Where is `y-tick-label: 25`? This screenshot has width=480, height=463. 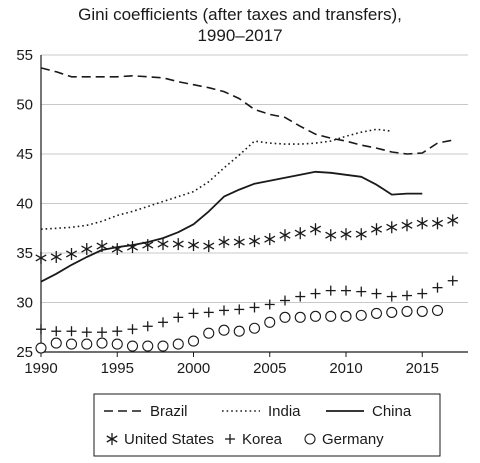
y-tick-label: 25 is located at coordinates (24, 352).